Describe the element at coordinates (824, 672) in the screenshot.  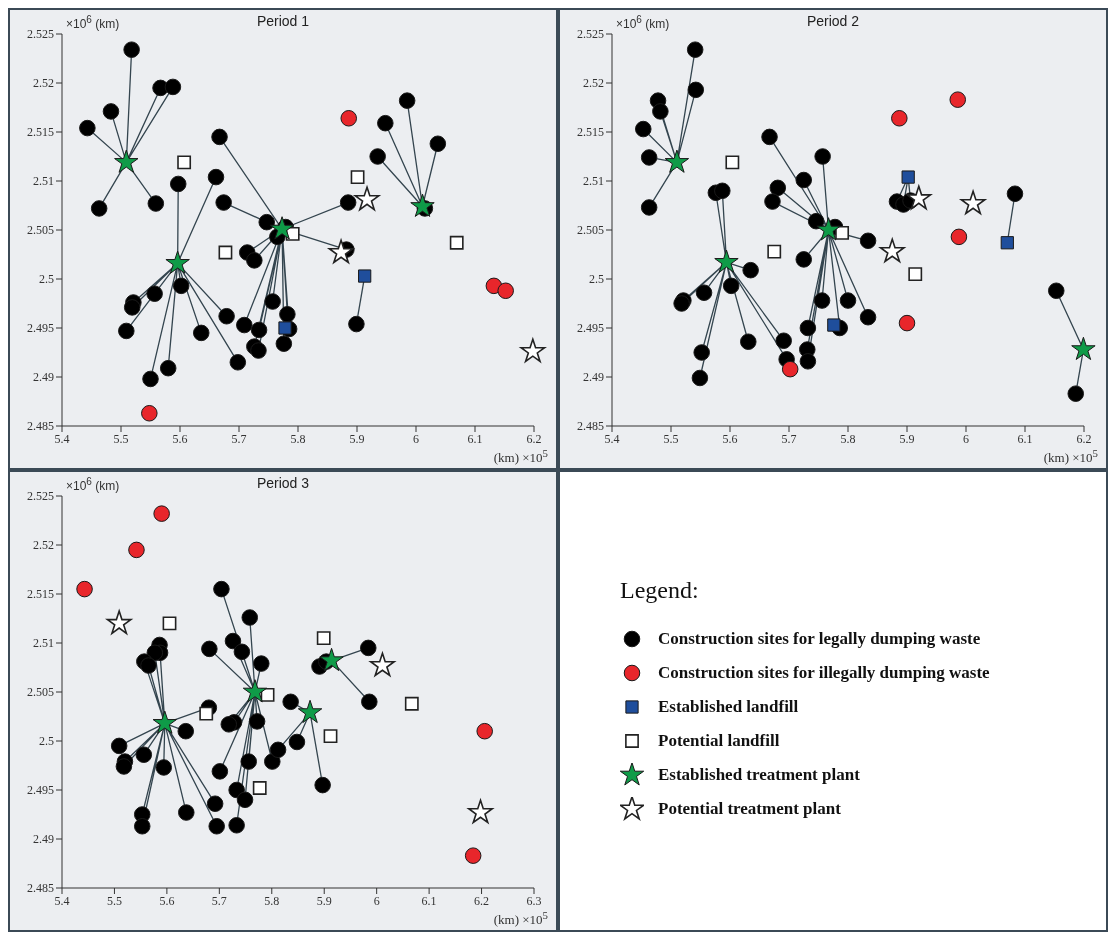
I see `legend-label: Construction sites for illegally dumping waste` at that location.